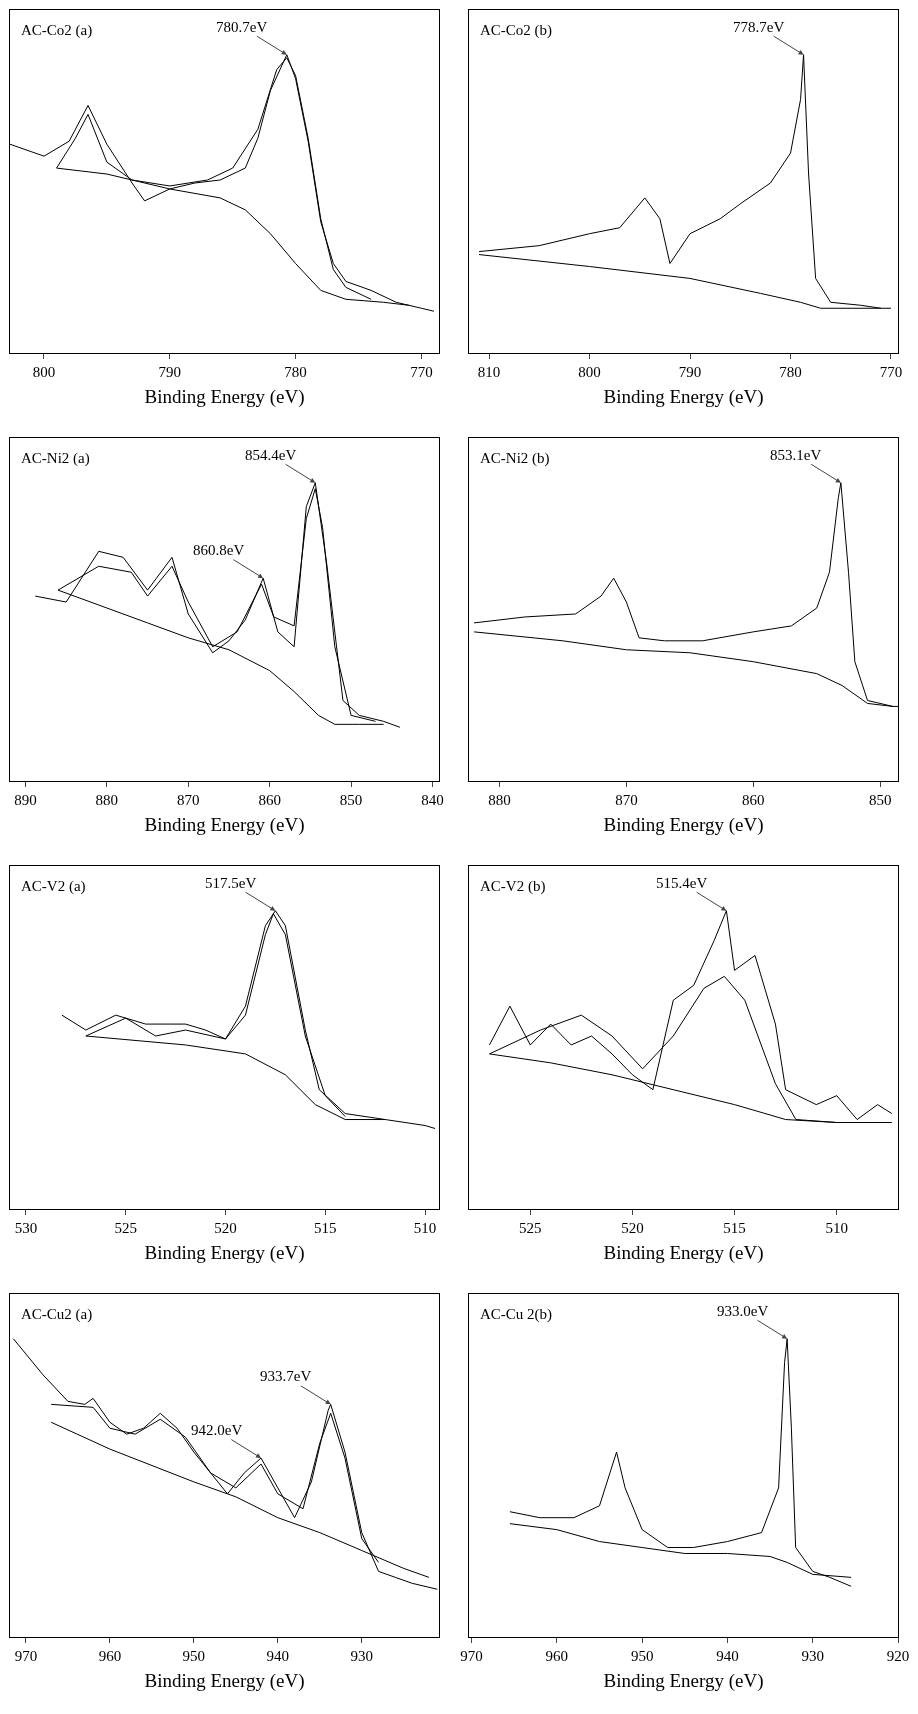  I want to click on annotation: 515.4eV, so click(682, 883).